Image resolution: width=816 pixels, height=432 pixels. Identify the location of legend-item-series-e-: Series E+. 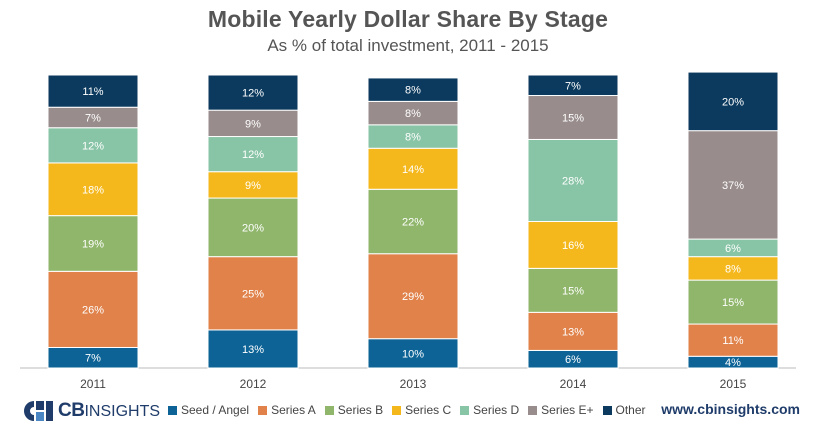
(561, 410).